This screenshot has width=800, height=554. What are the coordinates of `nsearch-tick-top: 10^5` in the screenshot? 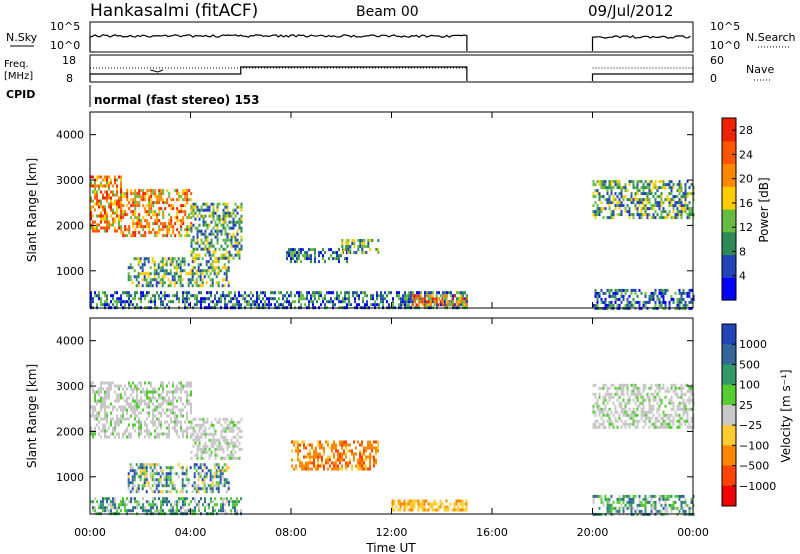 It's located at (725, 26).